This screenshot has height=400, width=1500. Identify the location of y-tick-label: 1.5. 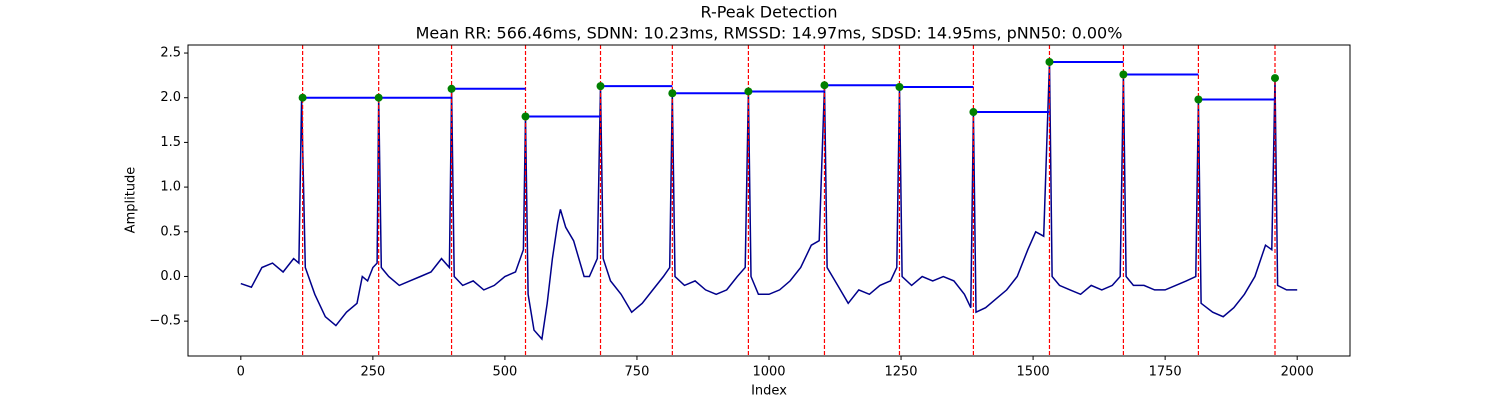
(170, 142).